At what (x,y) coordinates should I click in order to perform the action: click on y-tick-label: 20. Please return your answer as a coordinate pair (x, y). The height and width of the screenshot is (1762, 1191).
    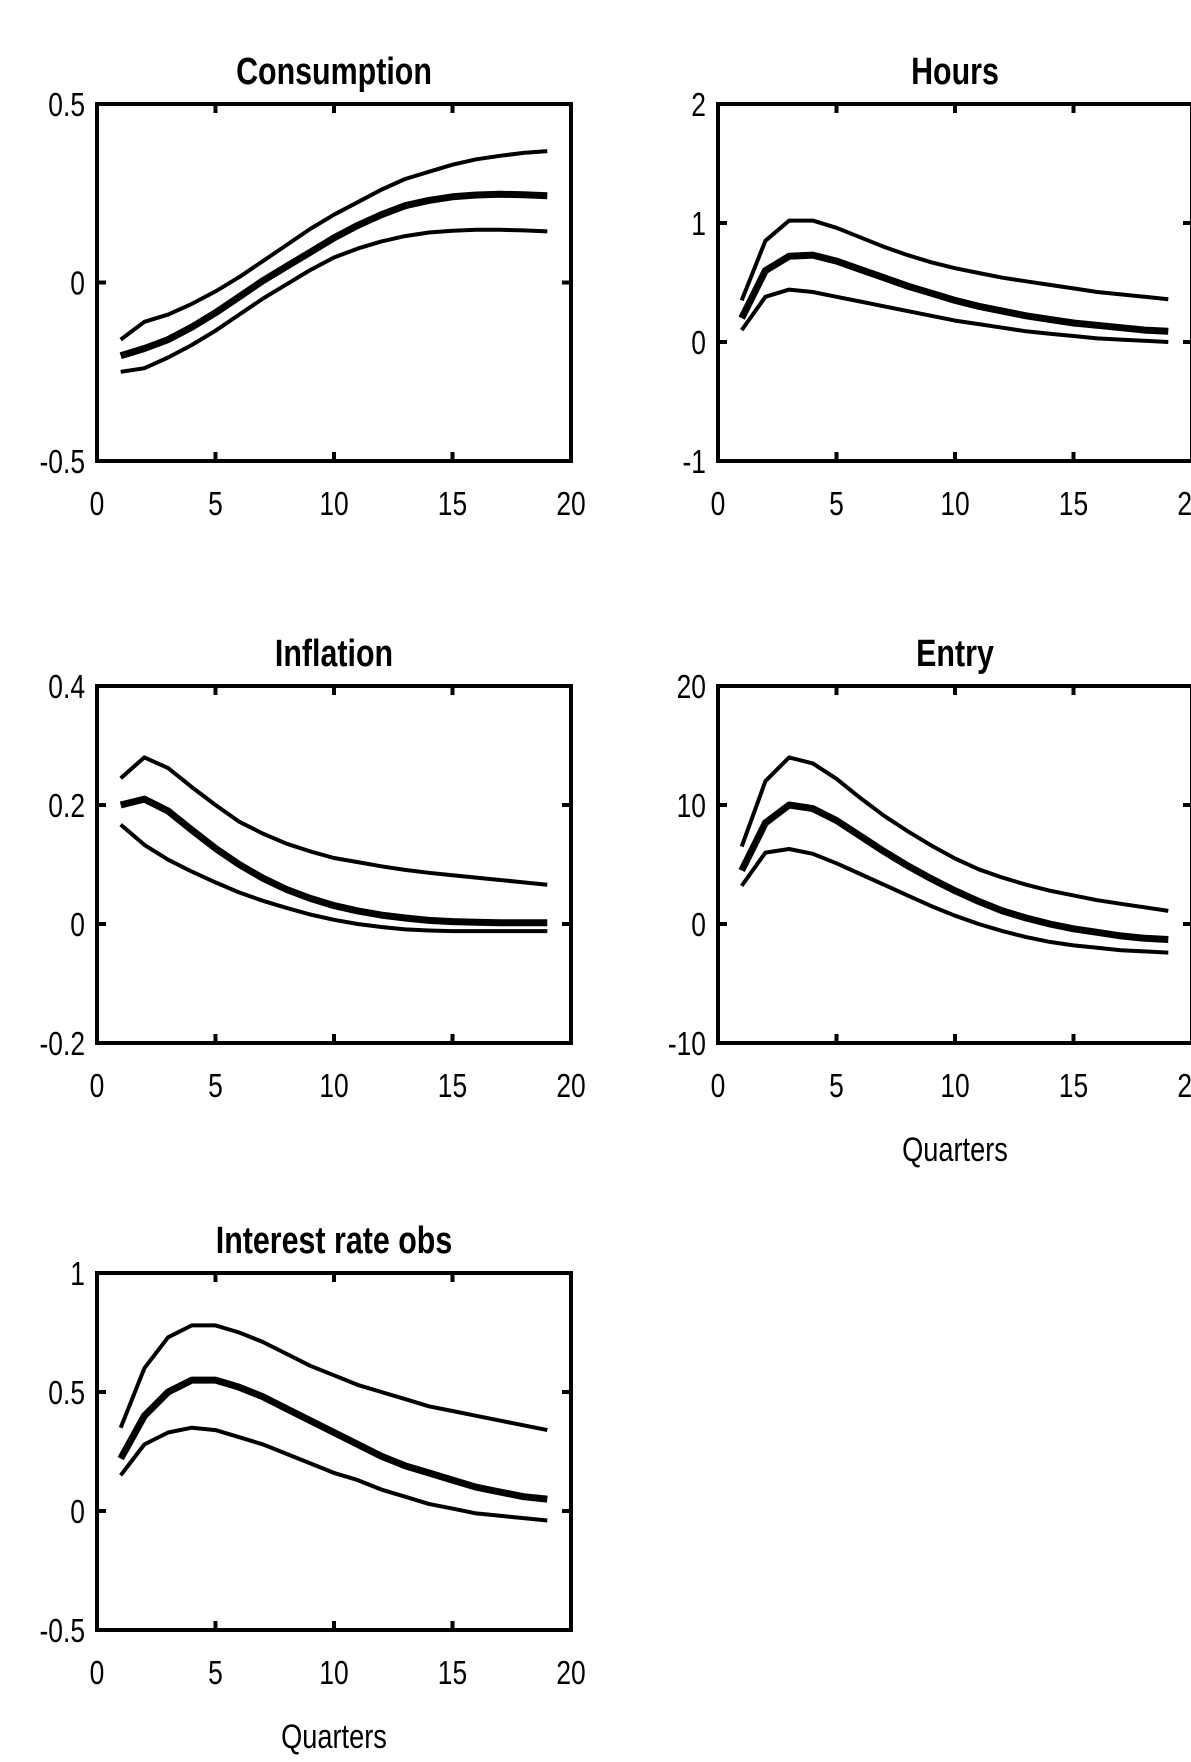
    Looking at the image, I should click on (691, 687).